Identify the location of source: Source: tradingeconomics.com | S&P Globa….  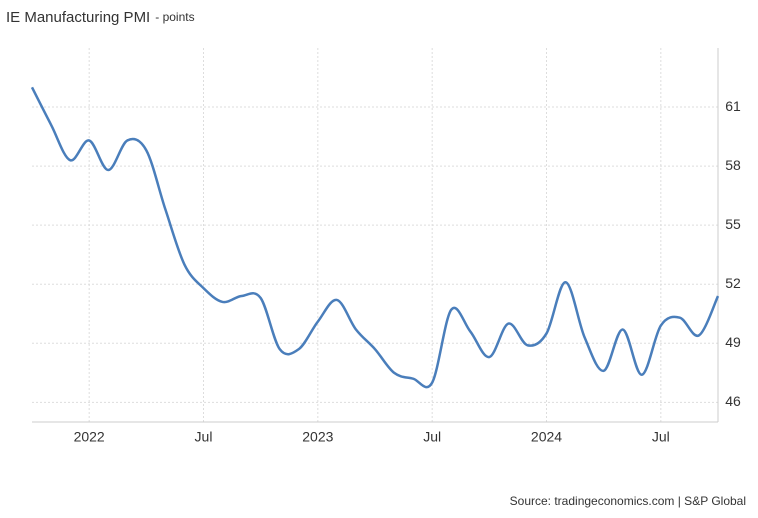
(628, 501).